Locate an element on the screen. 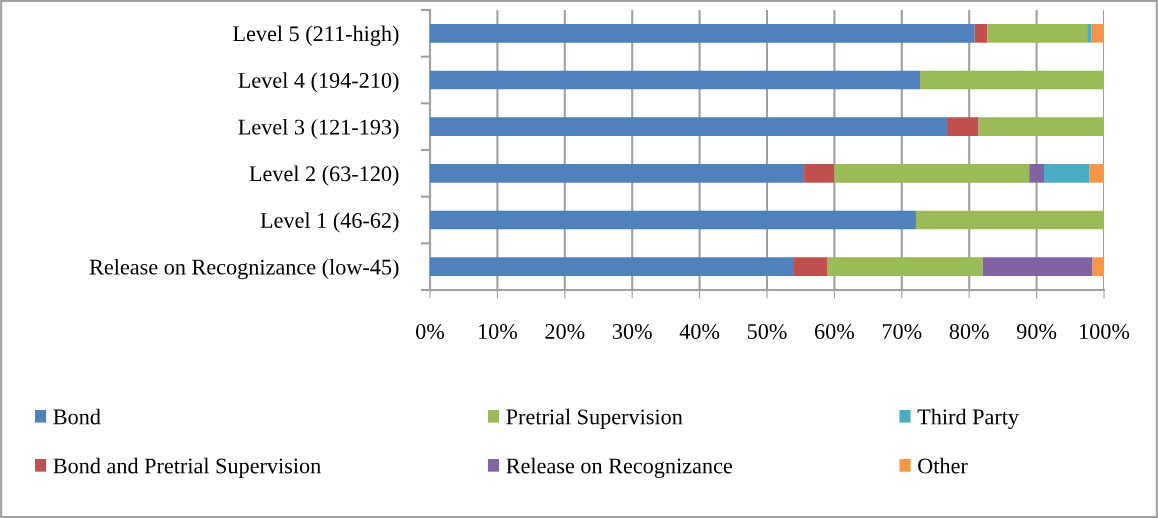 This screenshot has height=518, width=1158. legend-label: Bond is located at coordinates (77, 416).